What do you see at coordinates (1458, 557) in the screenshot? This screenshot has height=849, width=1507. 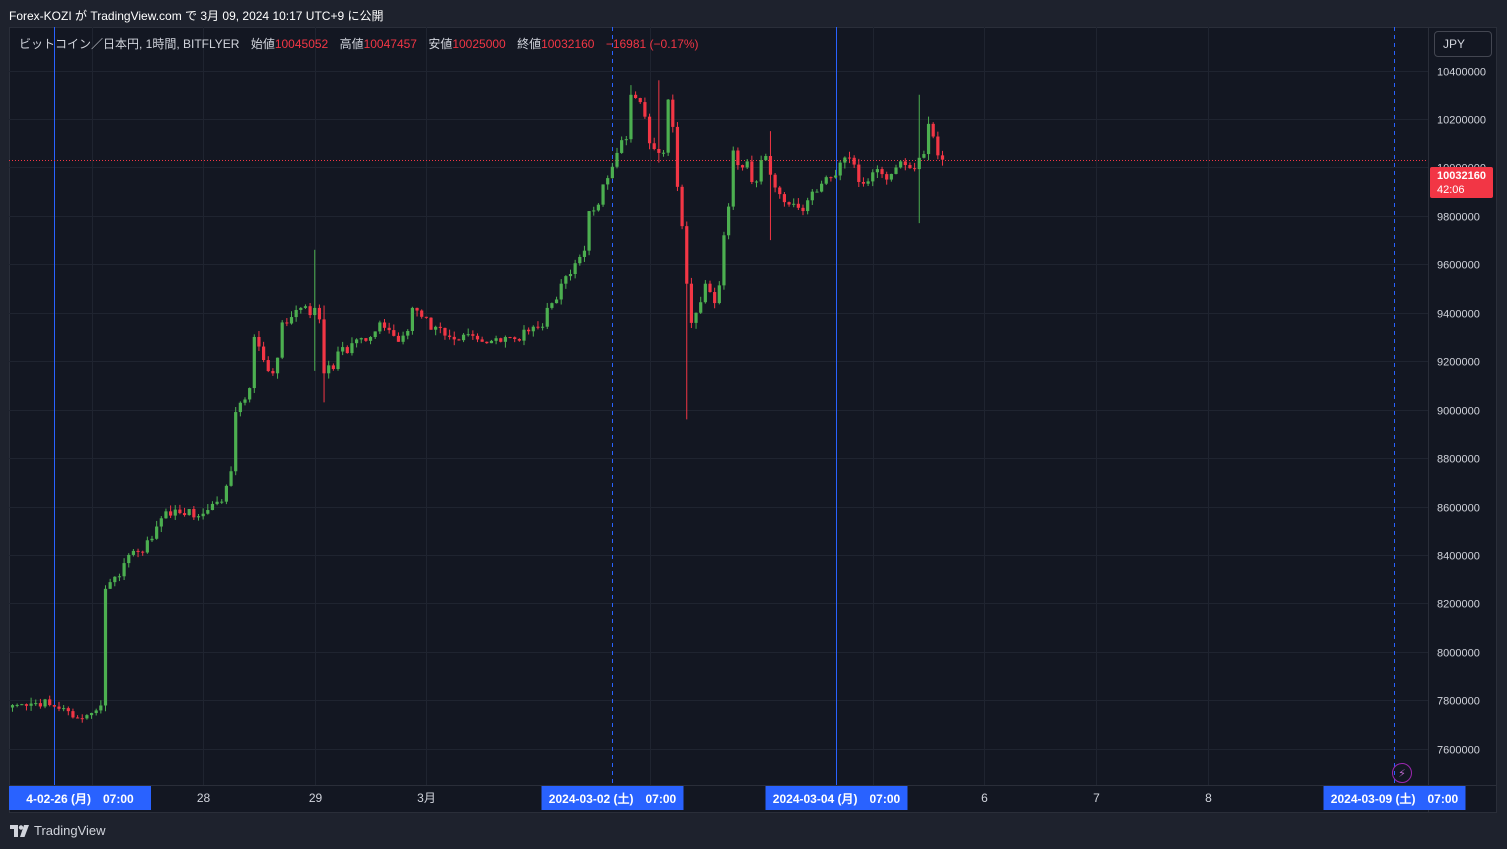 I see `y-tick-label: 8400000` at bounding box center [1458, 557].